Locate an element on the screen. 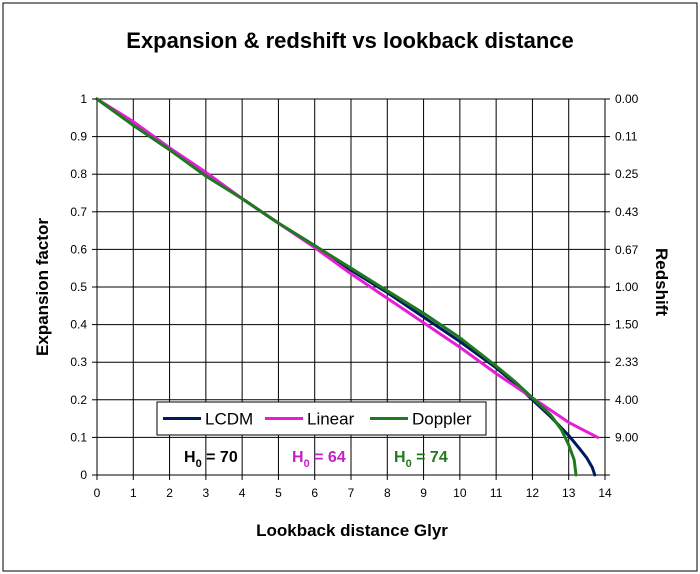 The width and height of the screenshot is (700, 574). legend-label-lcdm: LCDM is located at coordinates (229, 419).